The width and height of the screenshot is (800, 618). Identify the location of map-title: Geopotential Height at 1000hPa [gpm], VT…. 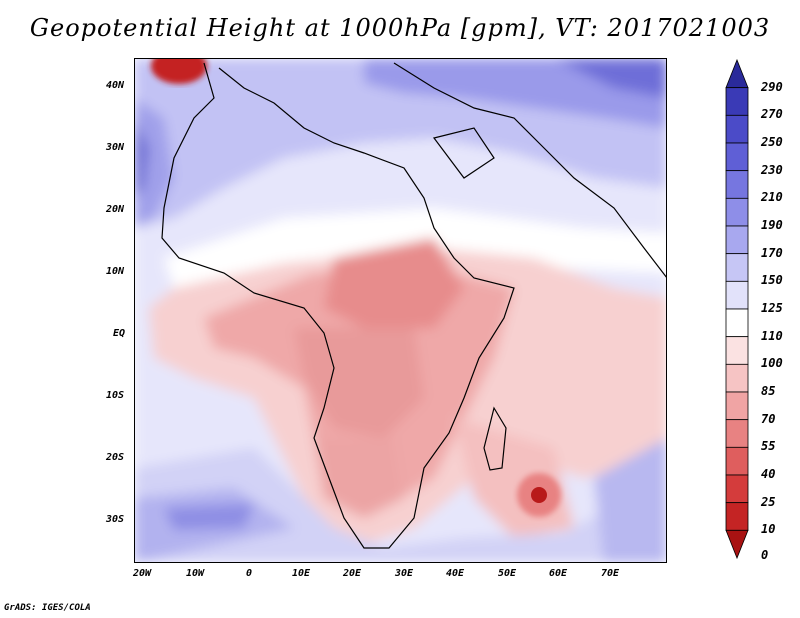
(400, 28).